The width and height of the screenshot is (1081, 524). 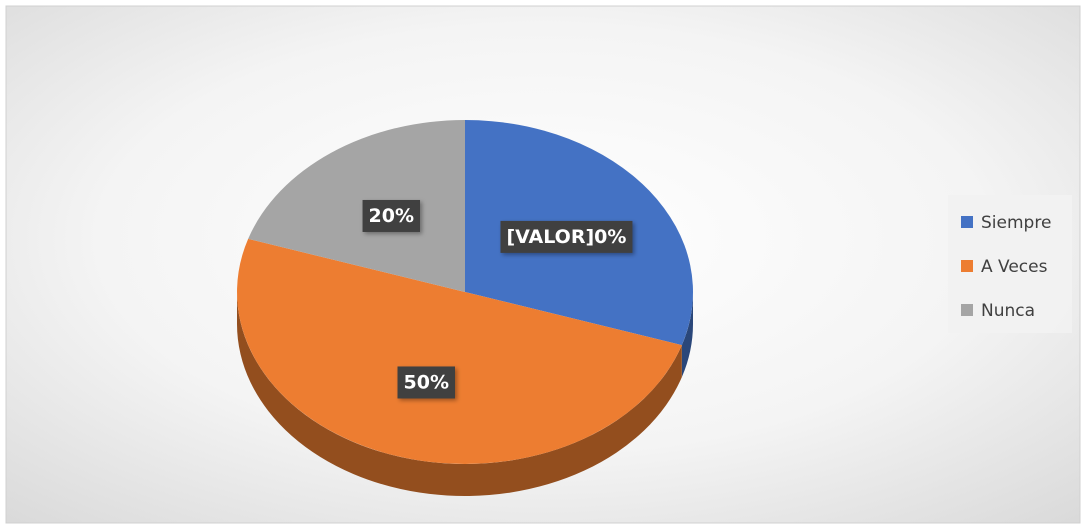 I want to click on data-label: [VALOR]0%, so click(x=566, y=236).